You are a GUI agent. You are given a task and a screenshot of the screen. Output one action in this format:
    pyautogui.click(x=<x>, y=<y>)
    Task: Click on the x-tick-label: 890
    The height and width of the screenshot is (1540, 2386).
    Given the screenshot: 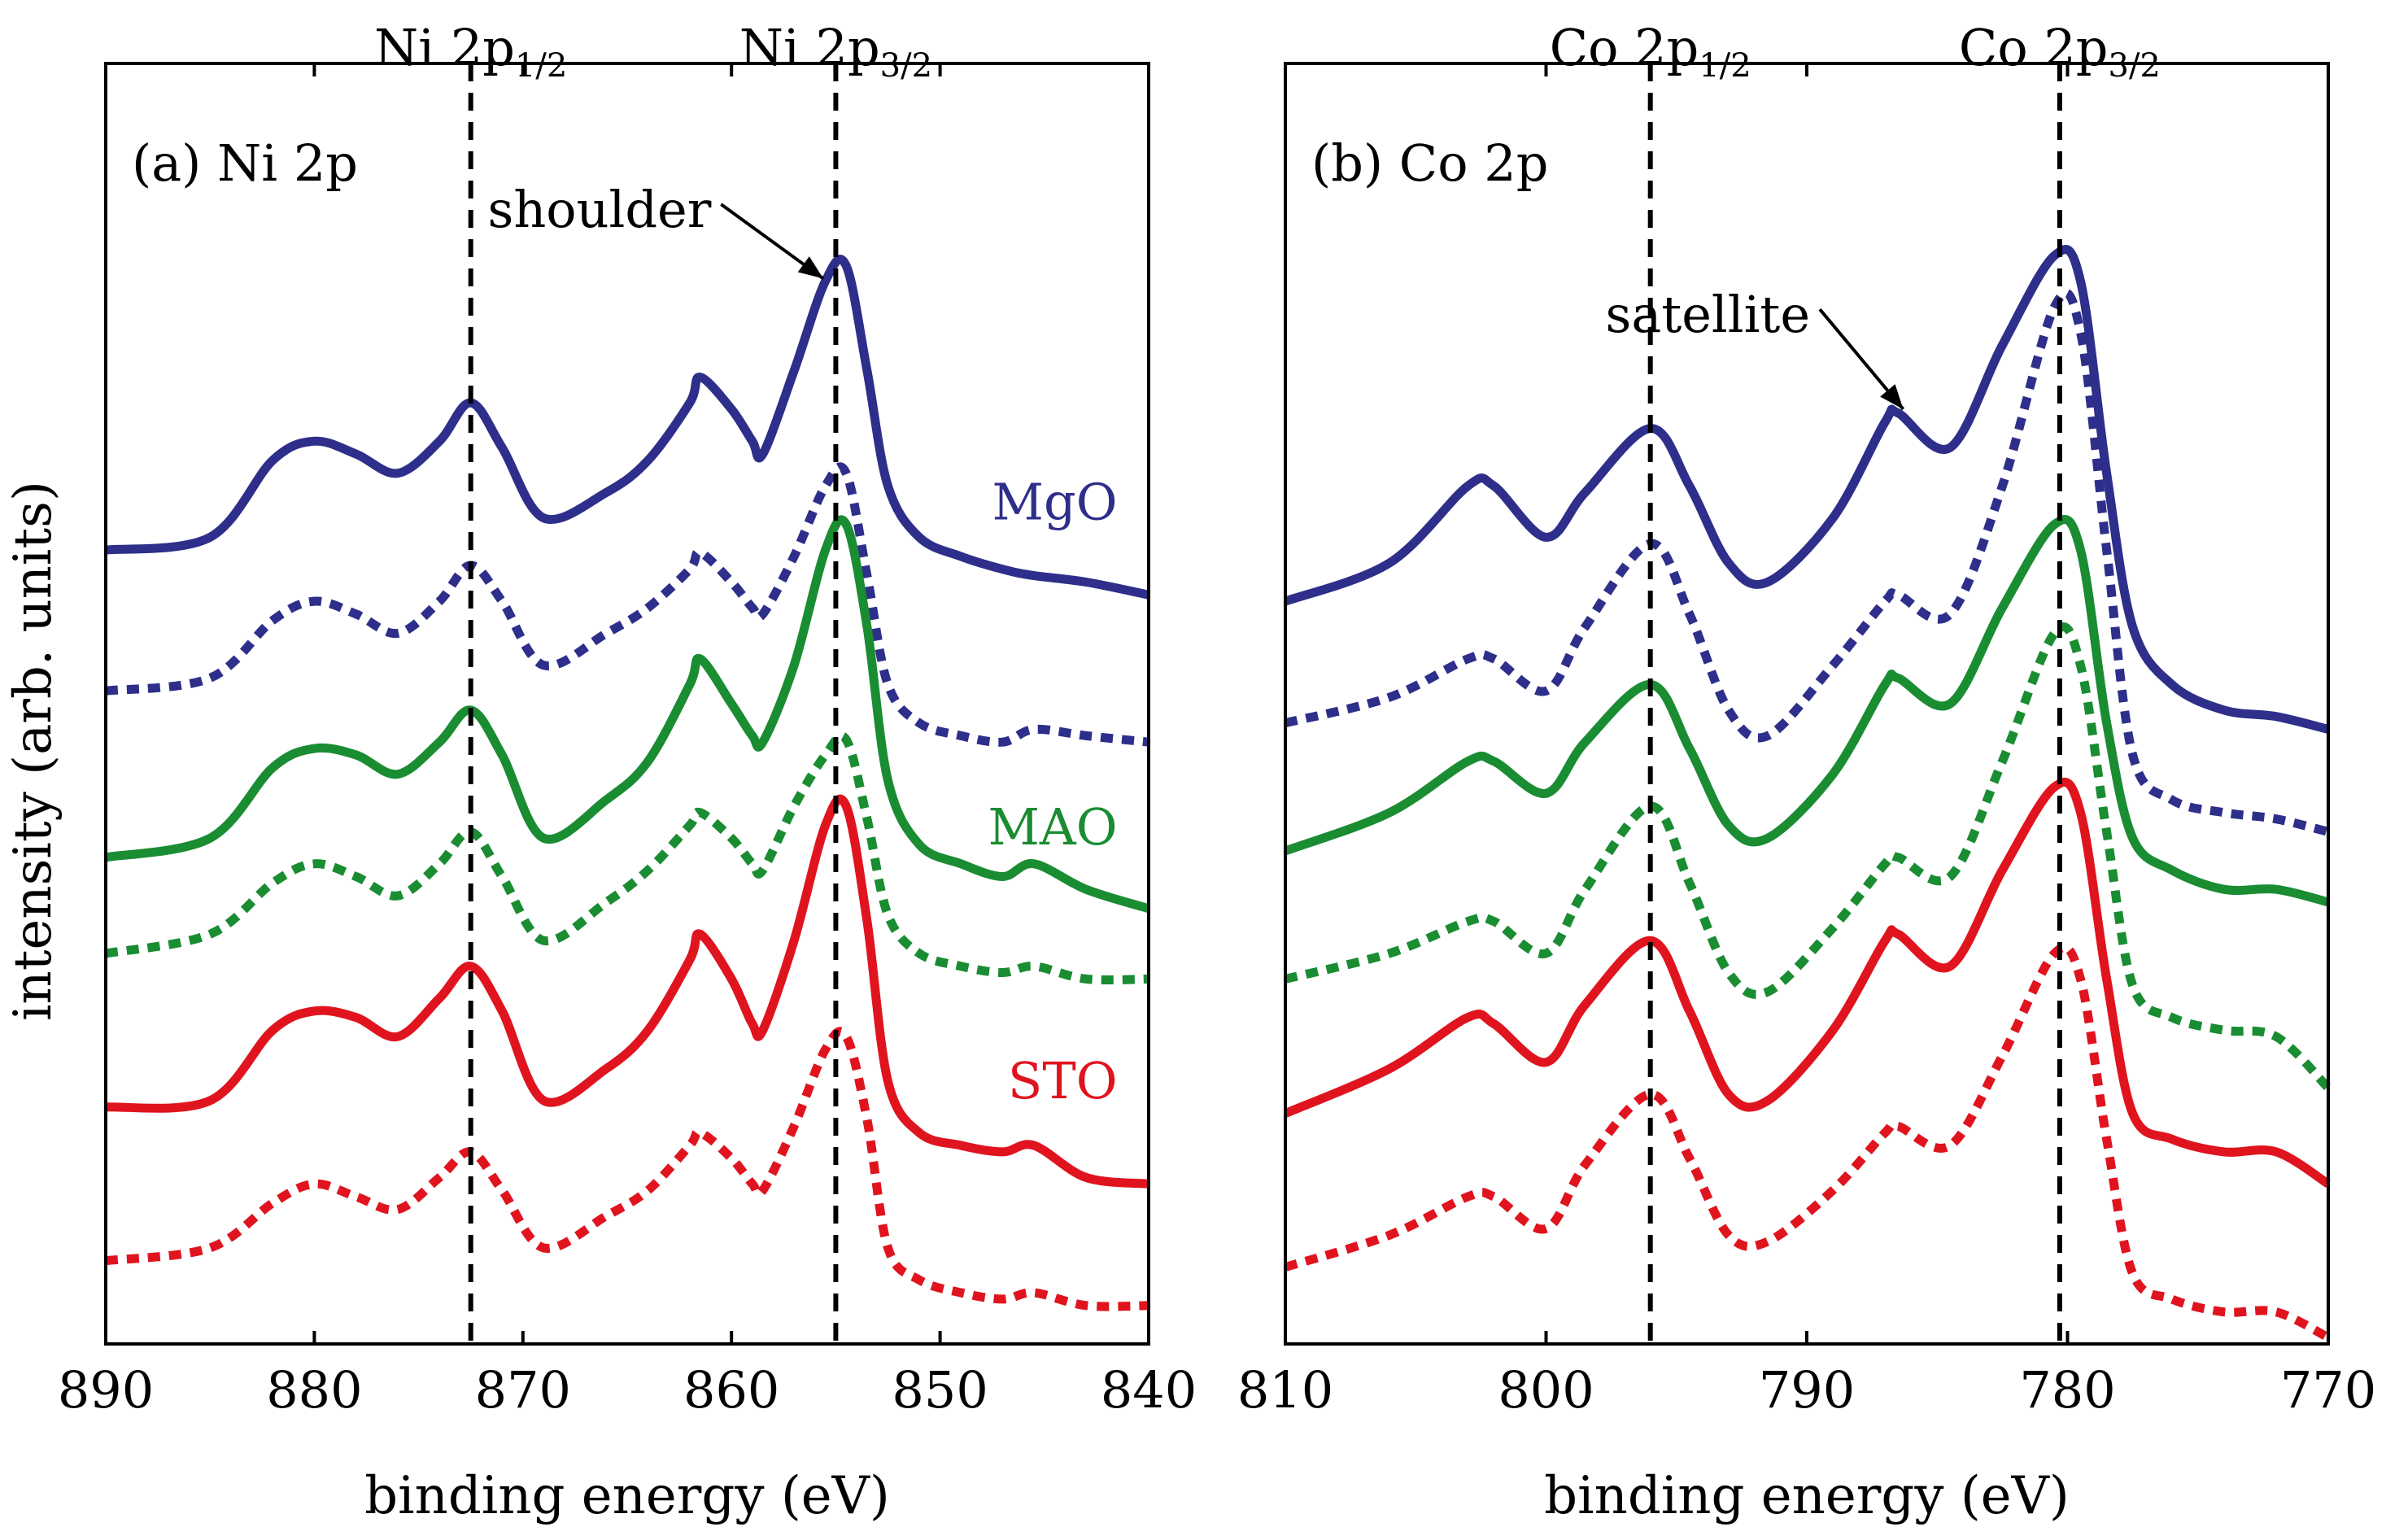 What is the action you would take?
    pyautogui.click(x=106, y=1390)
    